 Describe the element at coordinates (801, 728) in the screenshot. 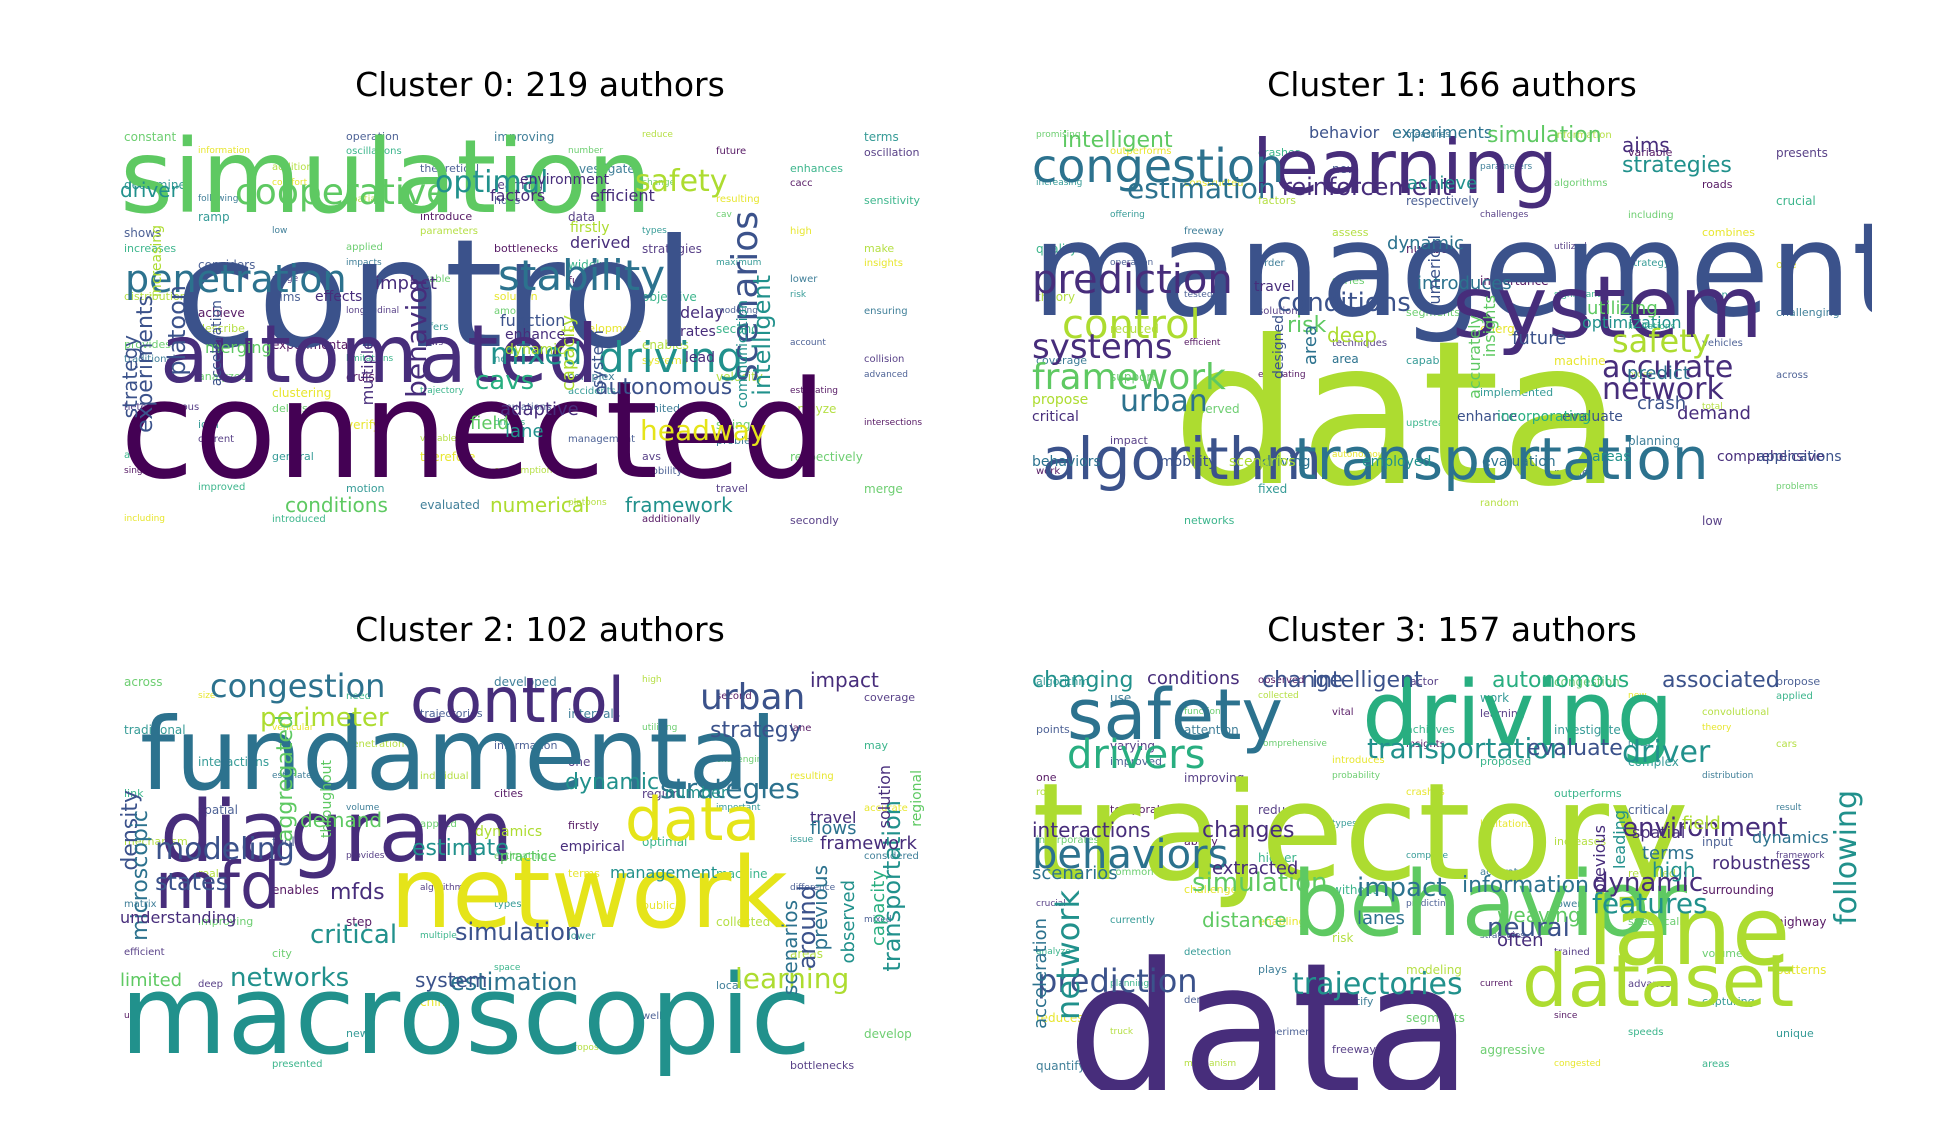

I see `cluster-2-word: lane` at that location.